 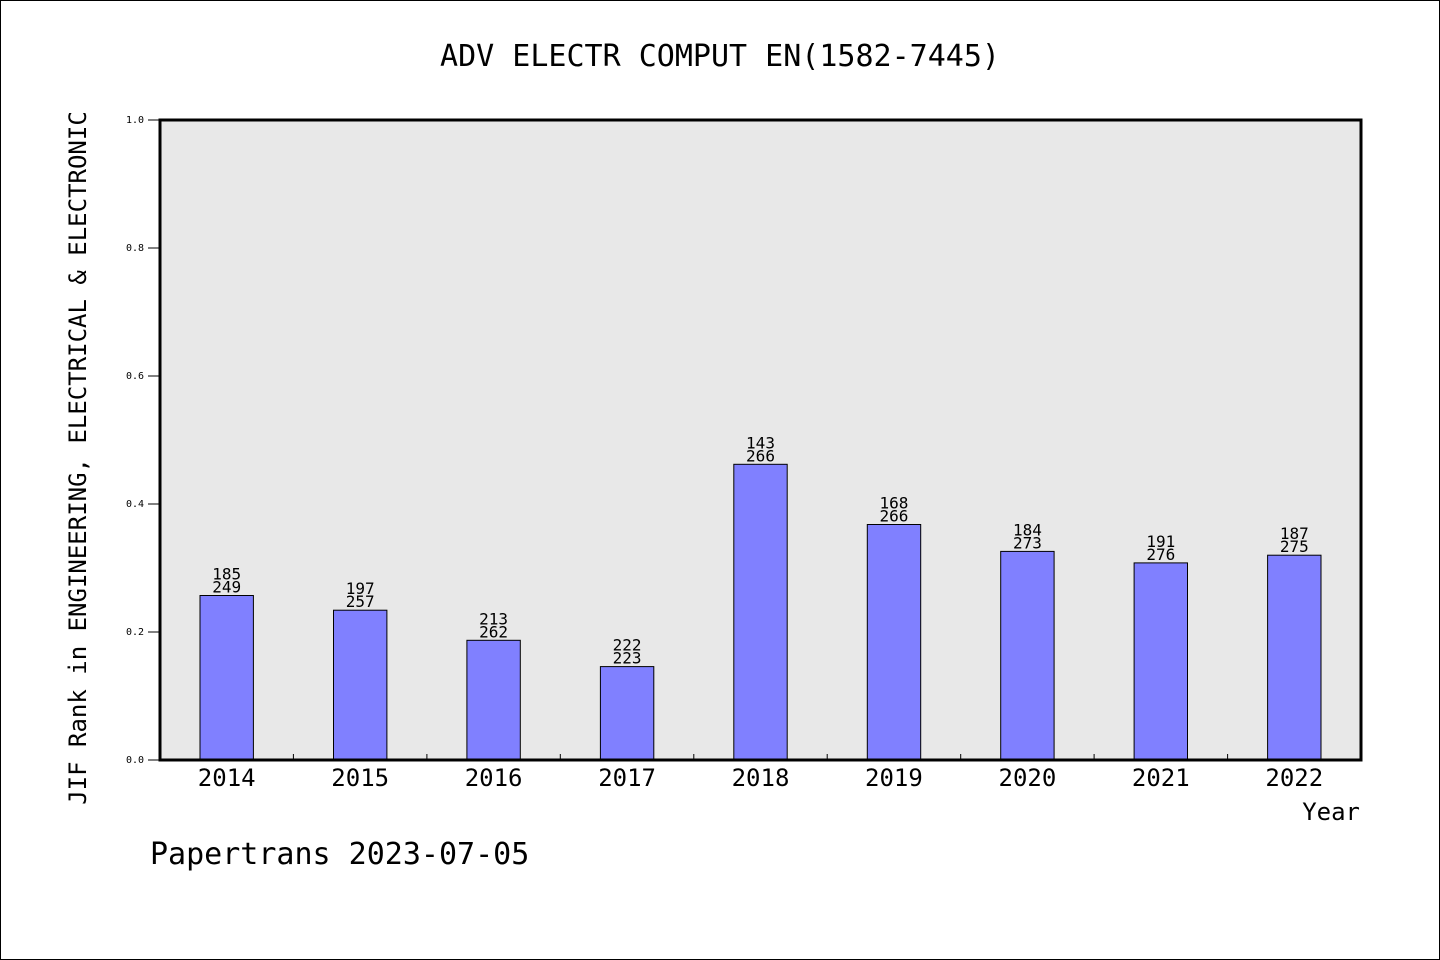 I want to click on x-tick-label-2014: 2014, so click(x=227, y=778).